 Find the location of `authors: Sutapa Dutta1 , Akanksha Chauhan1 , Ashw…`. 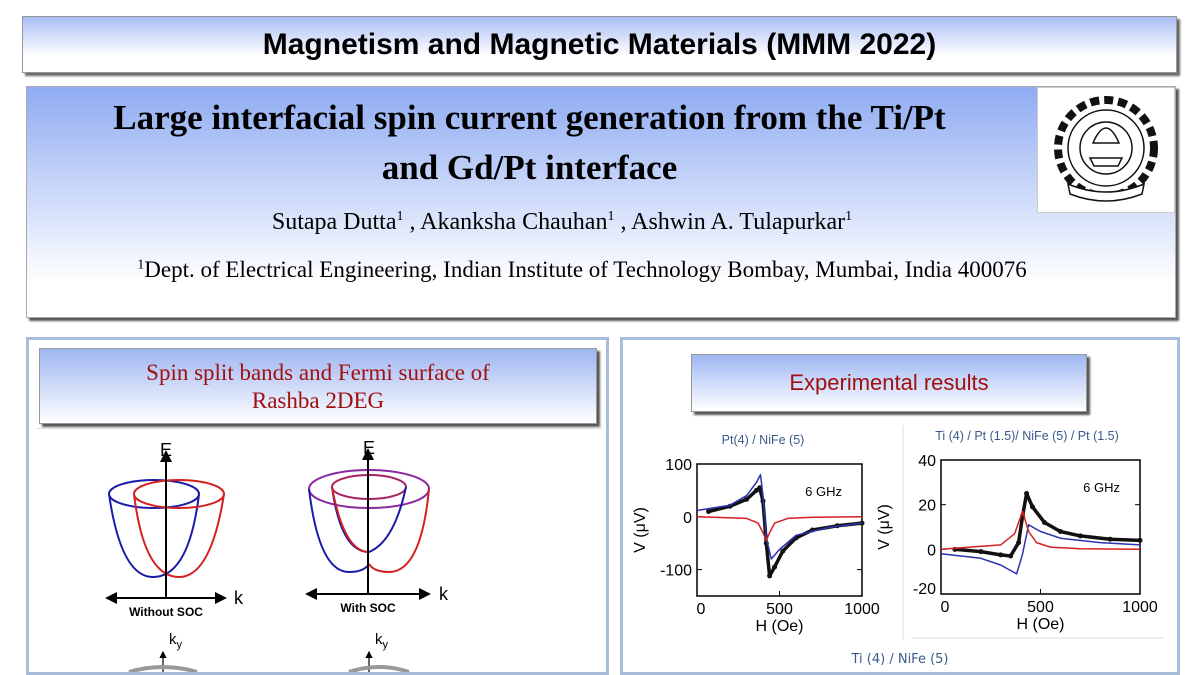

authors: Sutapa Dutta1 , Akanksha Chauhan1 , Ashw… is located at coordinates (562, 222).